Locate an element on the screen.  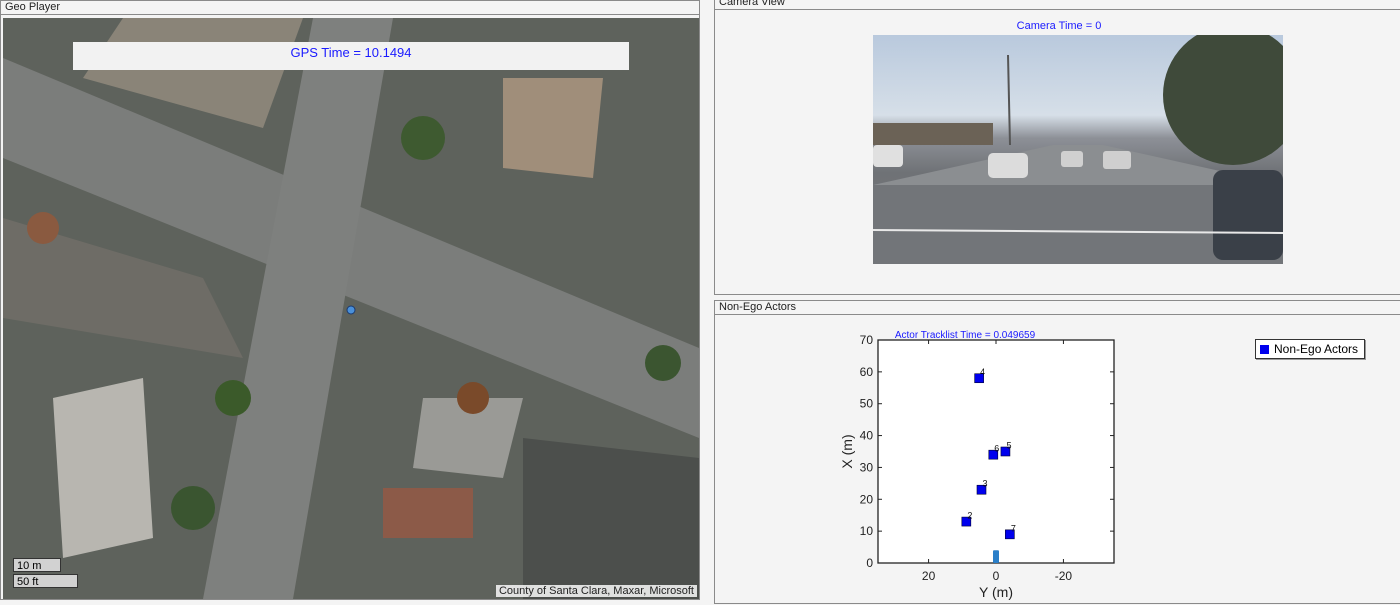
y-tick-label: 10 is located at coordinates (867, 531).